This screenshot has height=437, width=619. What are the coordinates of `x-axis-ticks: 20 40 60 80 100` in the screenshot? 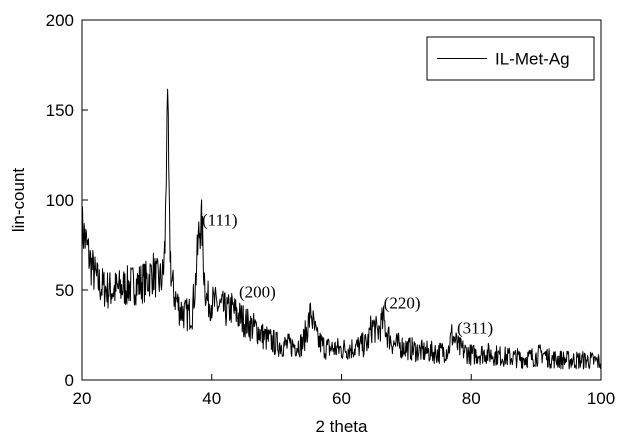 It's located at (344, 391).